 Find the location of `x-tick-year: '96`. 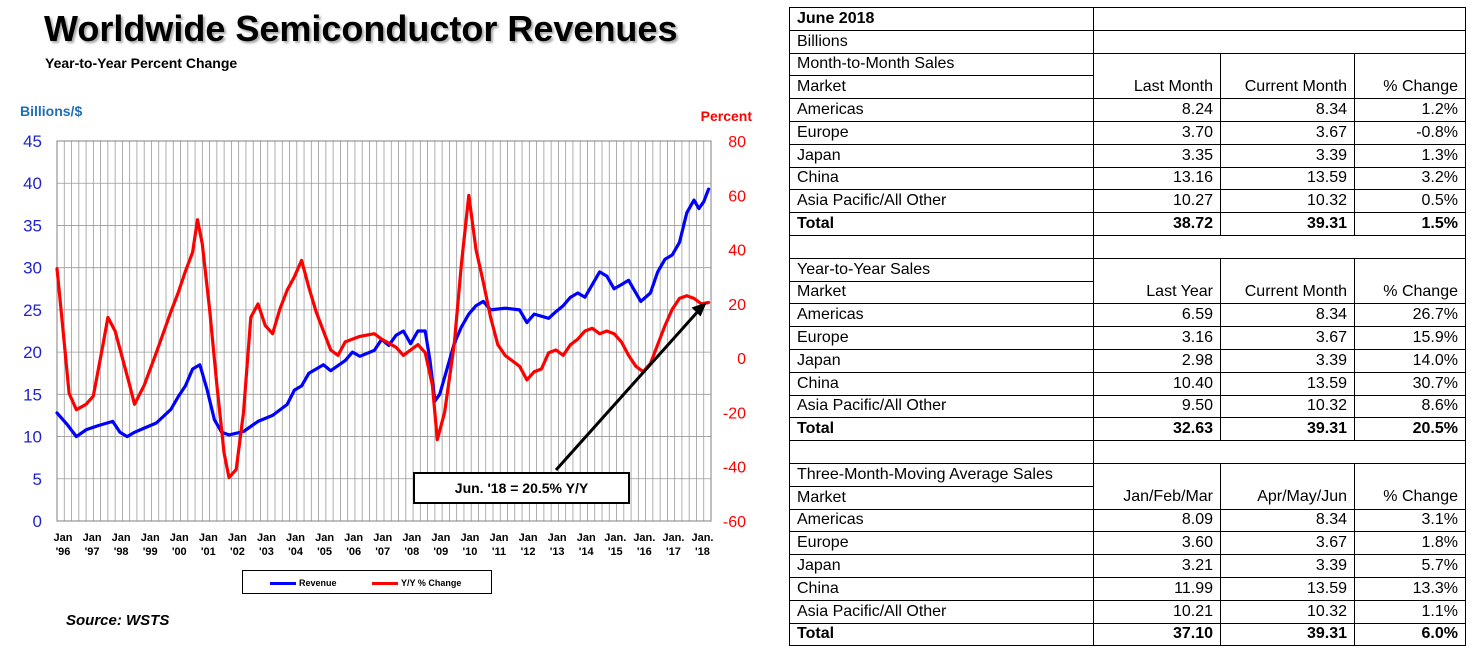

x-tick-year: '96 is located at coordinates (63, 552).